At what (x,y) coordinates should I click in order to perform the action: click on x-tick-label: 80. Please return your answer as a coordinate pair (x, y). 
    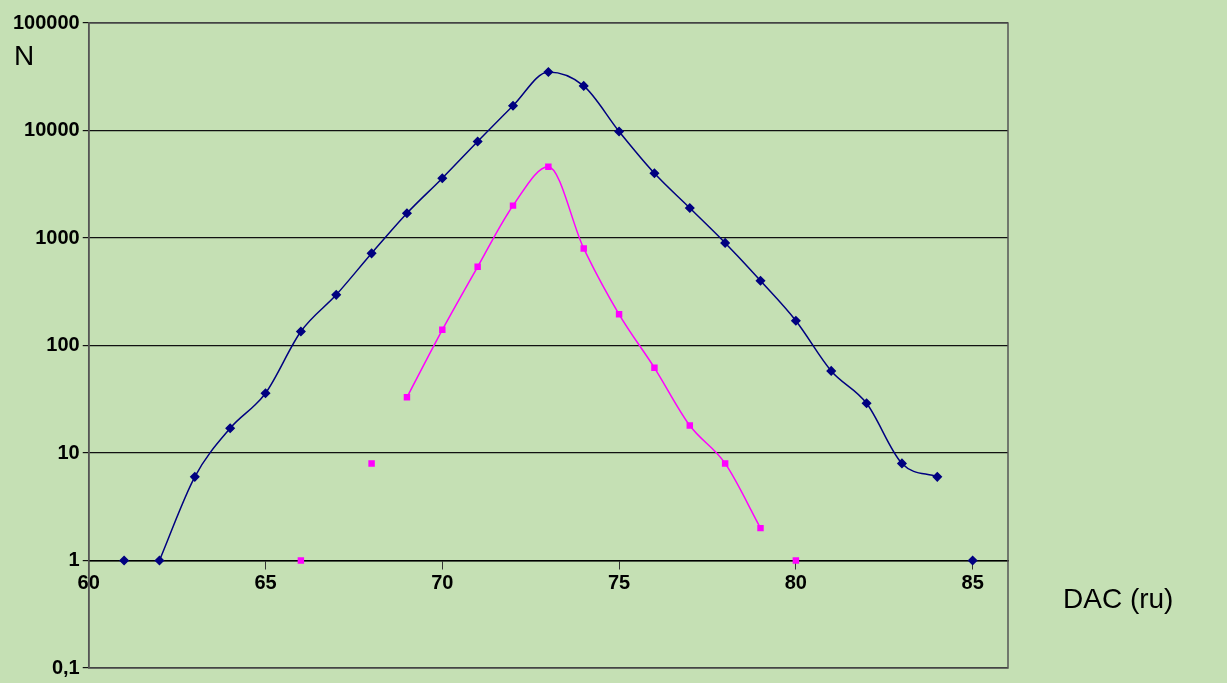
    Looking at the image, I should click on (795, 582).